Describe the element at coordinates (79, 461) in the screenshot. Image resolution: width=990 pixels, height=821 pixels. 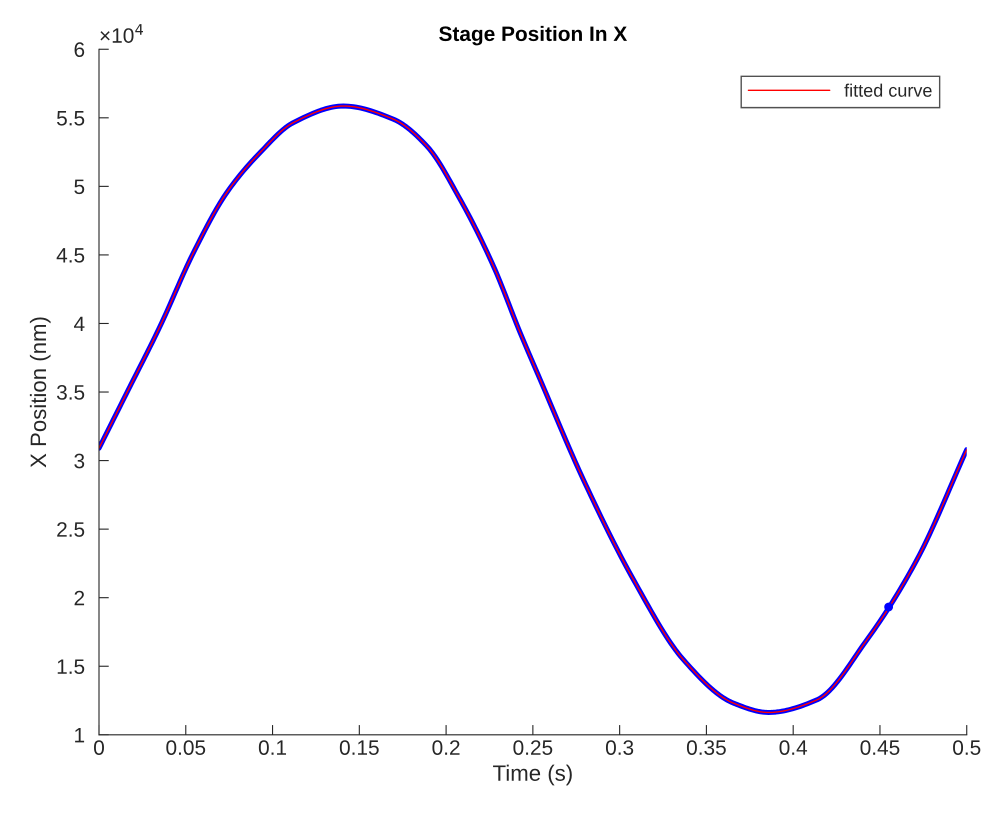
I see `y-tick-label: 3` at that location.